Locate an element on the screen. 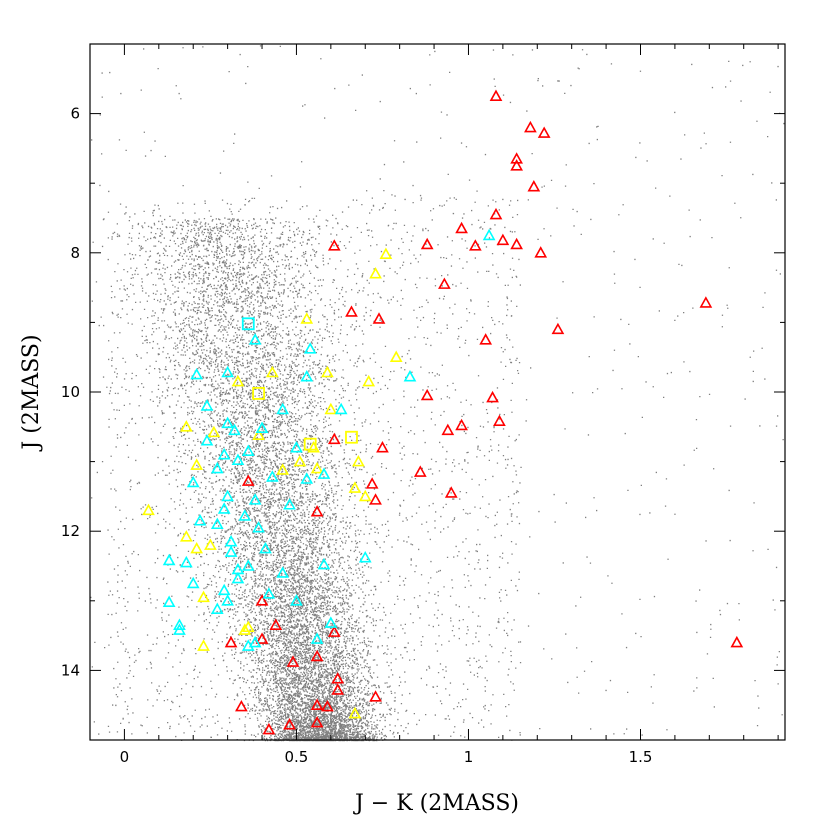  y-tick-label: 8 is located at coordinates (75, 253).